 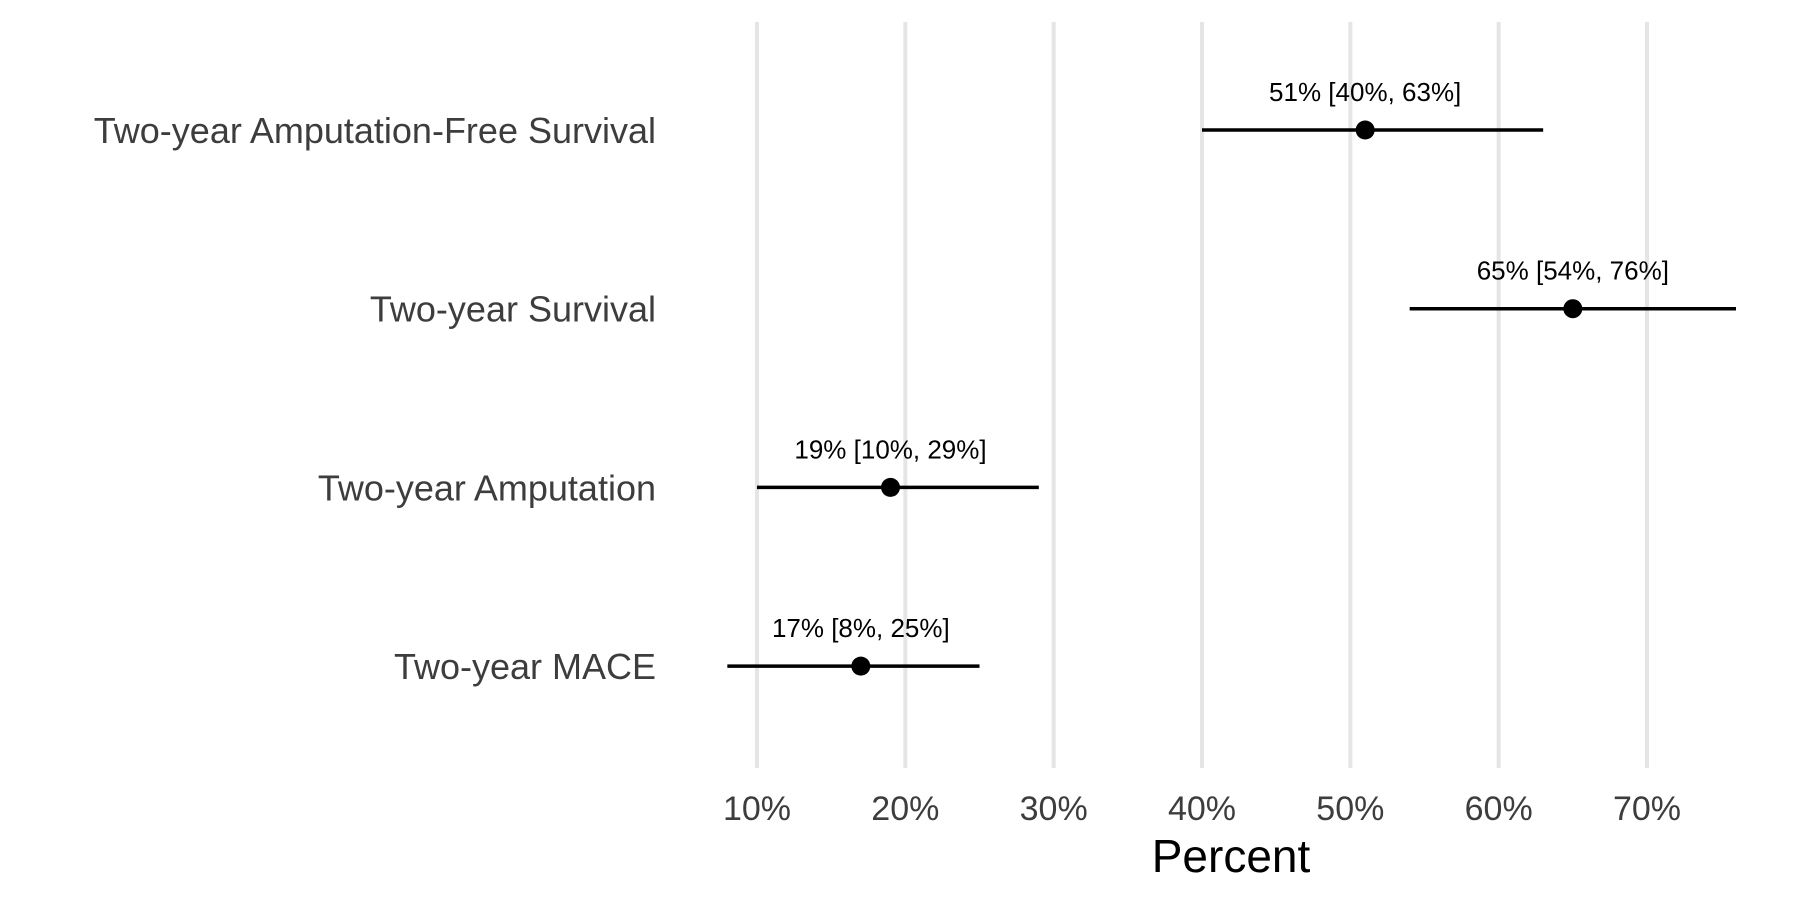 What do you see at coordinates (1231, 856) in the screenshot?
I see `x-axis-title: Percent` at bounding box center [1231, 856].